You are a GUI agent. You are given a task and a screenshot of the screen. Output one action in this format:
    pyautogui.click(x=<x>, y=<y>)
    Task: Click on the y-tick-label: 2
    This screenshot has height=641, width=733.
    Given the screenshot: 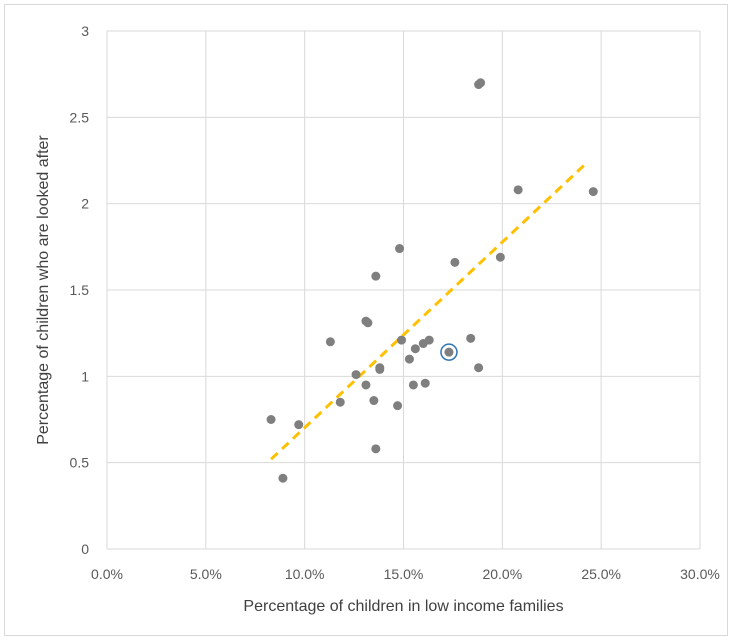 What is the action you would take?
    pyautogui.click(x=85, y=204)
    